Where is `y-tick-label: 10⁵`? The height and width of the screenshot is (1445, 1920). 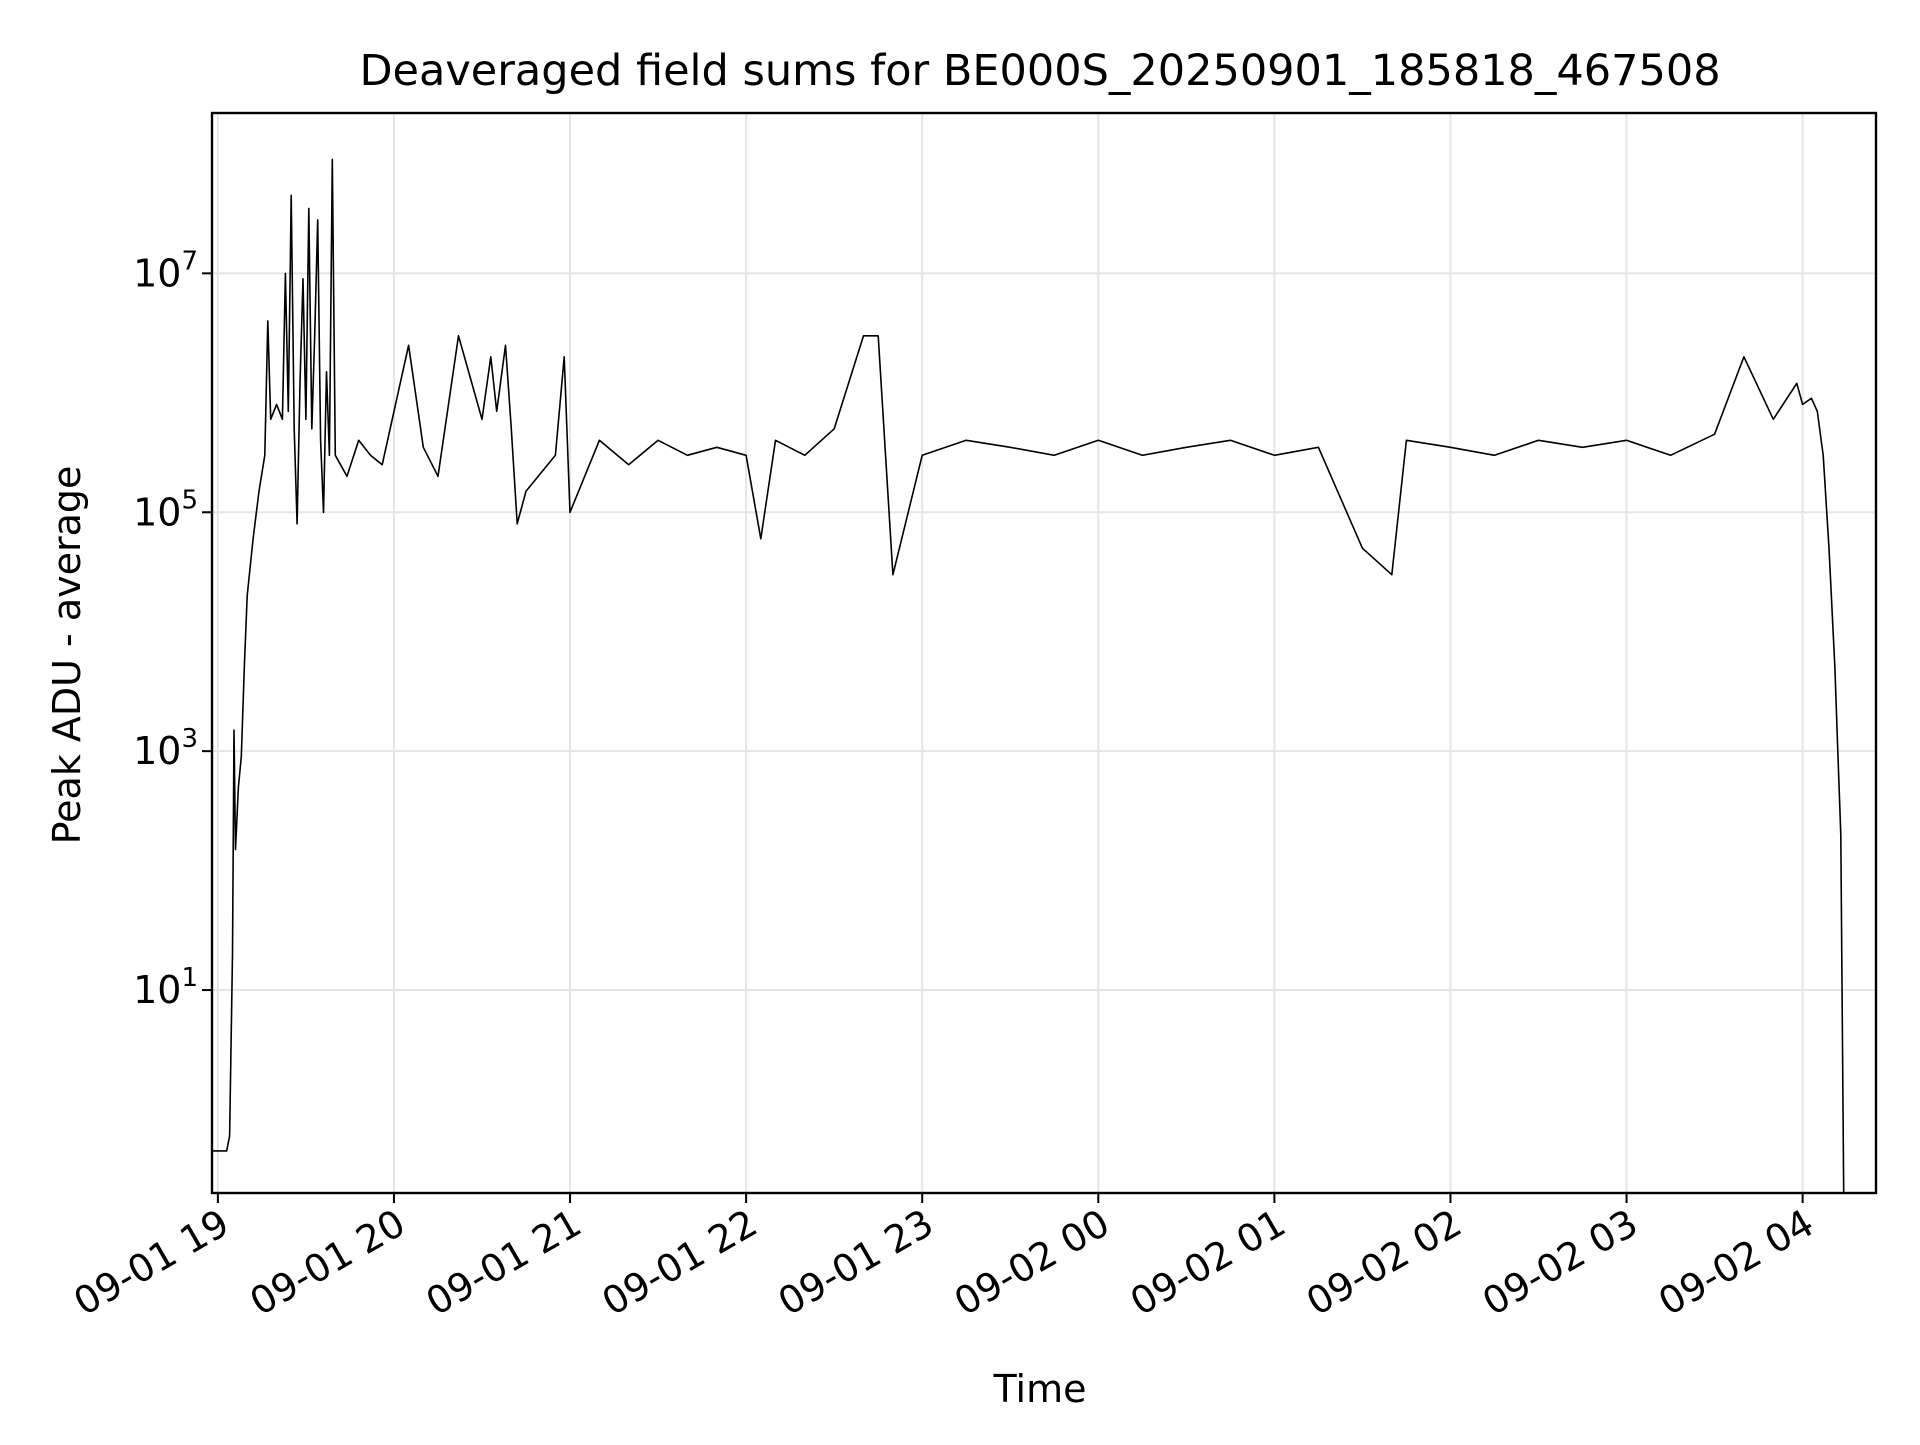
y-tick-label: 10⁵ is located at coordinates (165, 509).